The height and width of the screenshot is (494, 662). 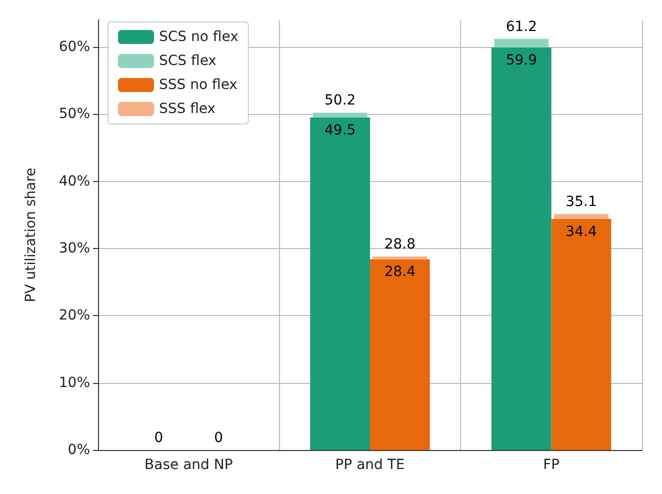 I want to click on data-label: 59.9, so click(x=521, y=60).